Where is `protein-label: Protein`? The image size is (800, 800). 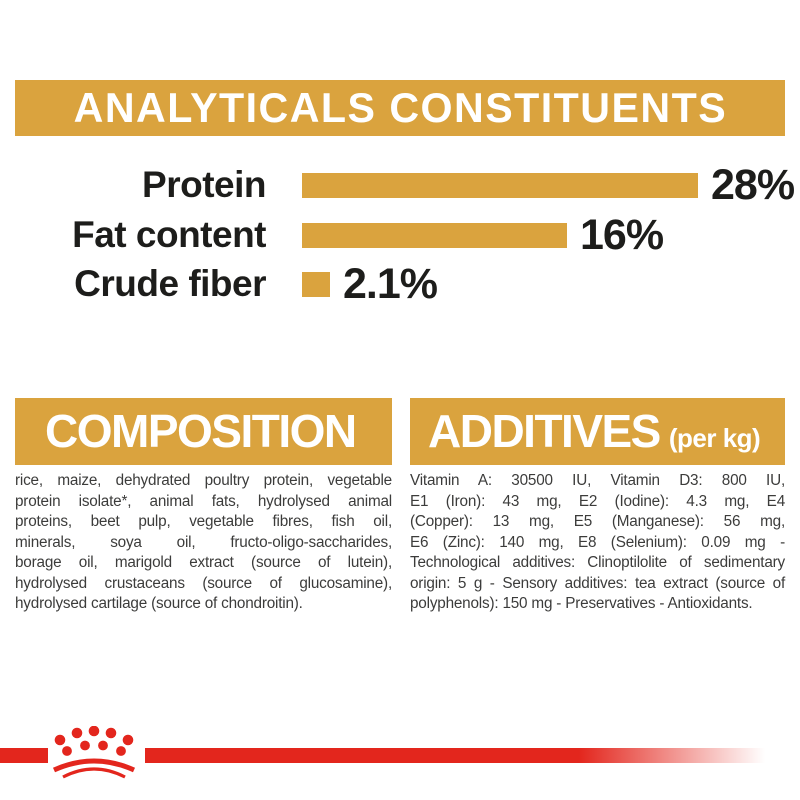 protein-label: Protein is located at coordinates (204, 184).